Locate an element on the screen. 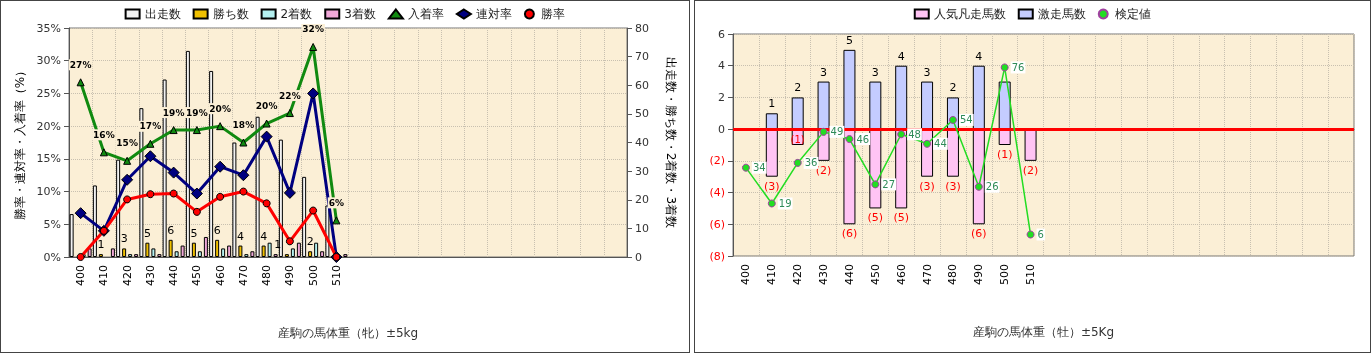 Image resolution: width=1371 pixels, height=355 pixels. data-label: 36 is located at coordinates (811, 163).